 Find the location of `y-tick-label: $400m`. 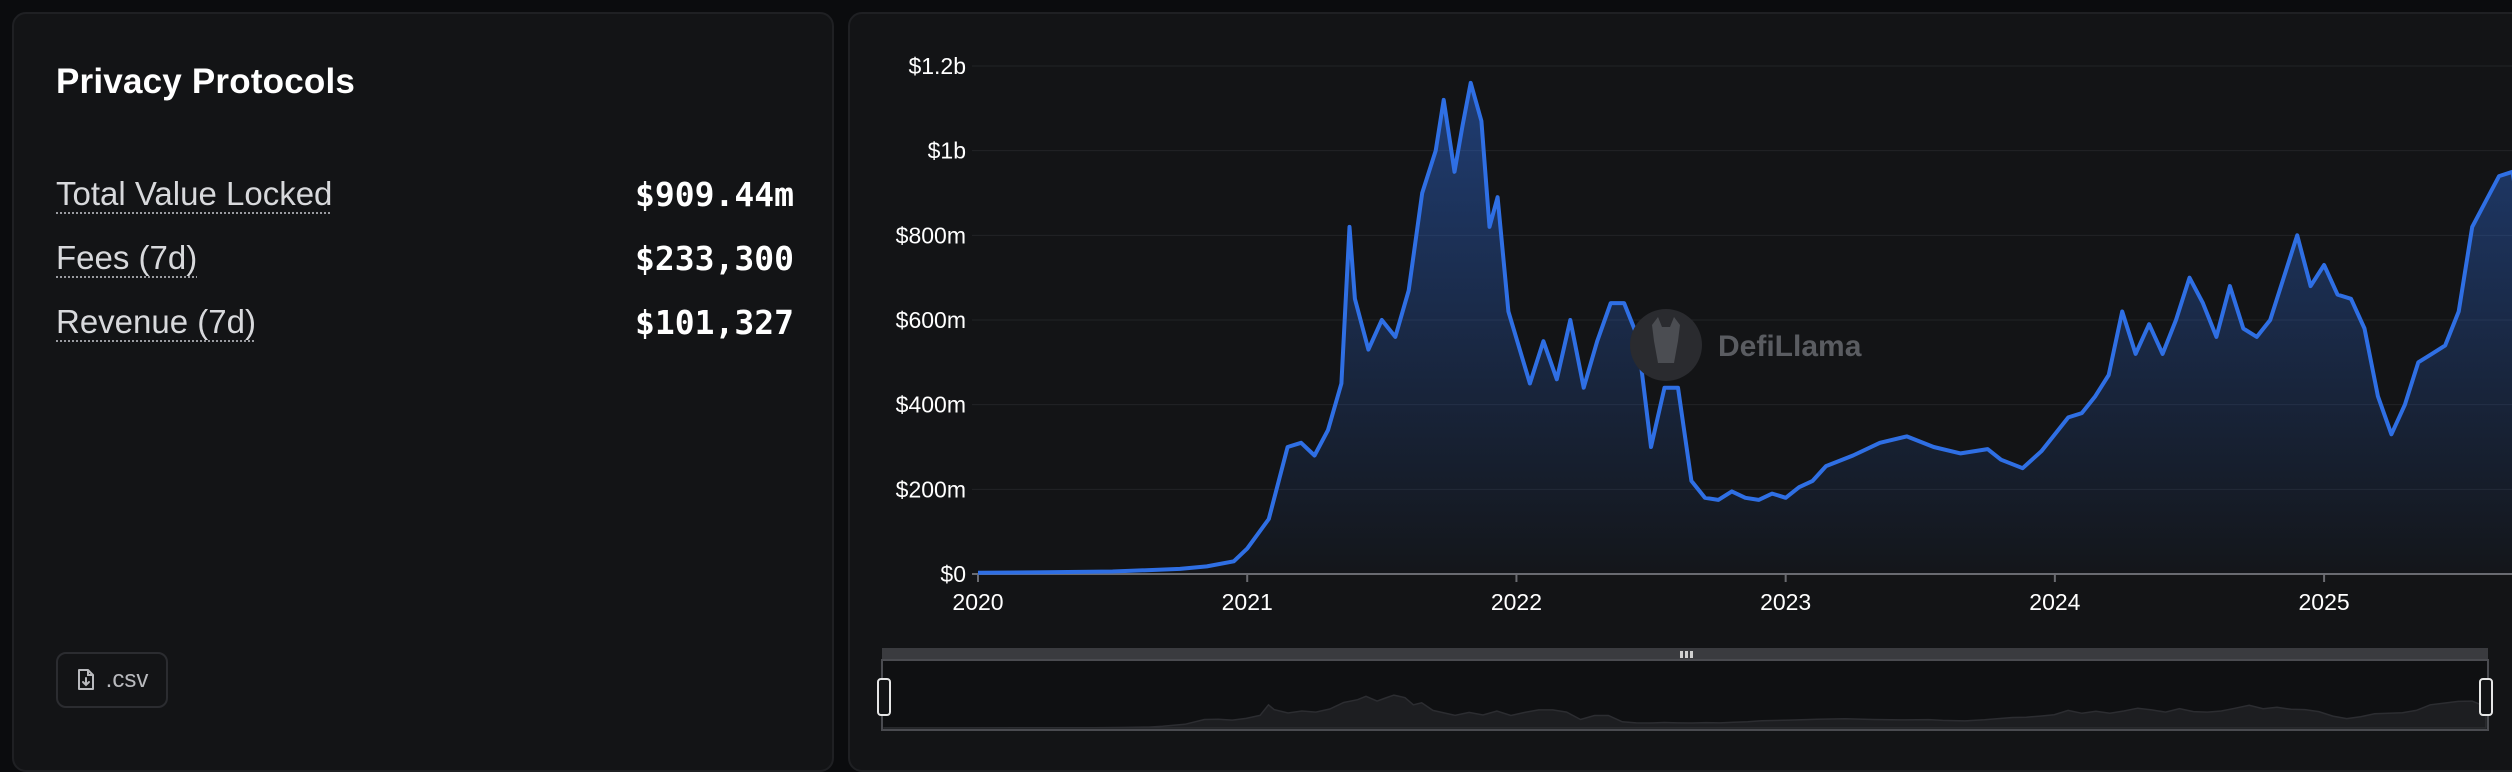

y-tick-label: $400m is located at coordinates (931, 405).